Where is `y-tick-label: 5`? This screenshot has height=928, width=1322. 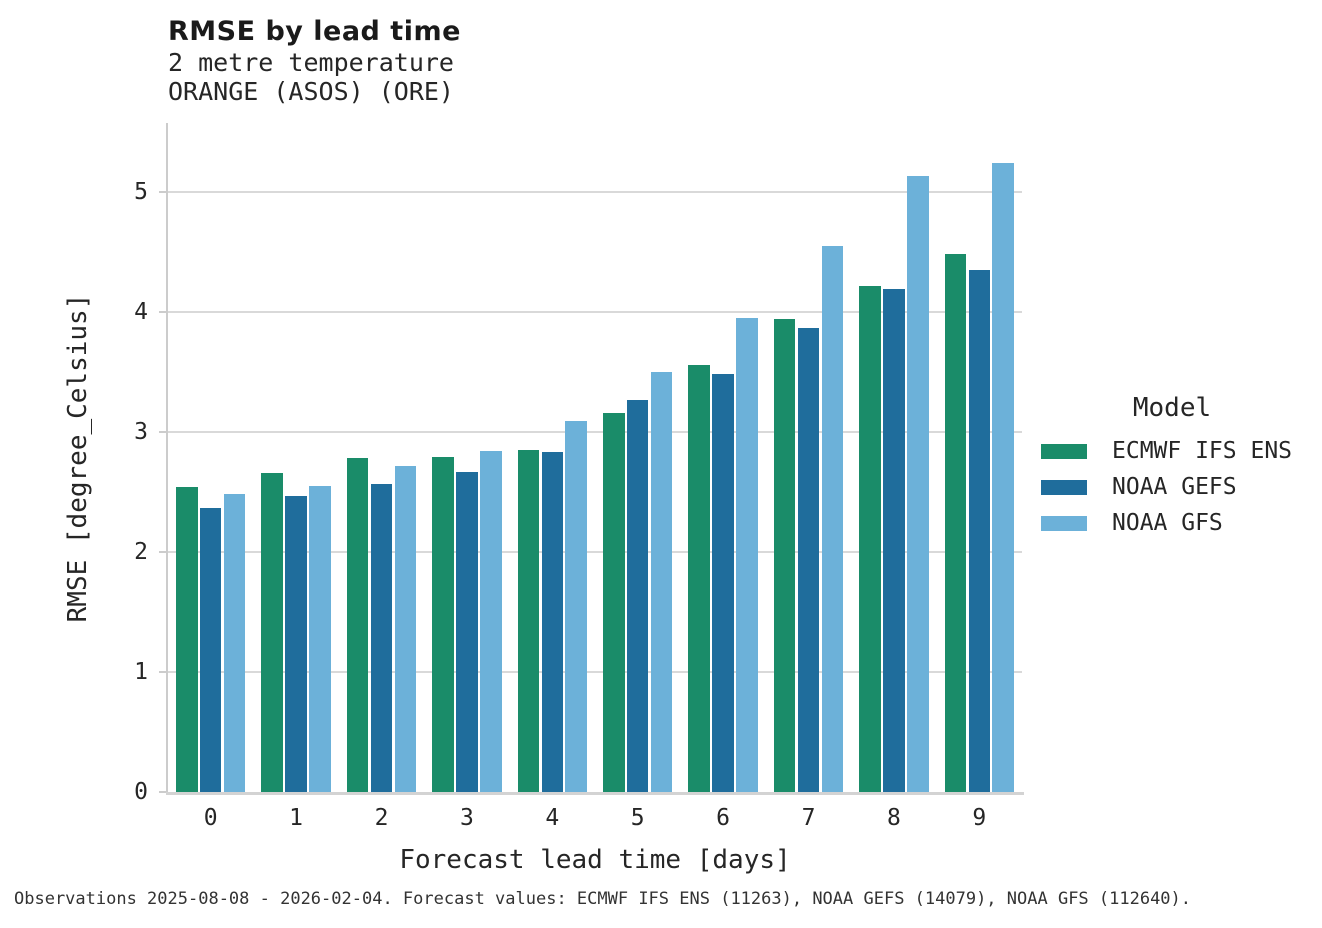
y-tick-label: 5 is located at coordinates (141, 192).